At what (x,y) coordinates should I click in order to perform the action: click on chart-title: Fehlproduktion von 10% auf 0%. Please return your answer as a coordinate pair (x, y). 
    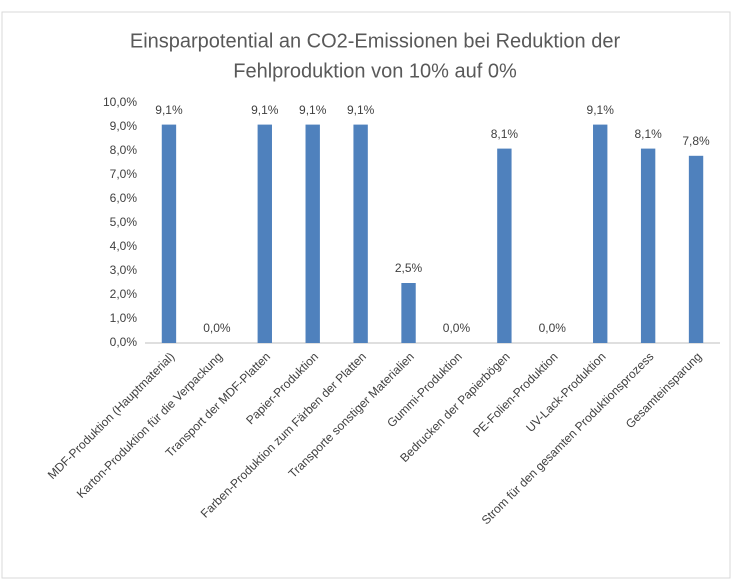
    Looking at the image, I should click on (375, 71).